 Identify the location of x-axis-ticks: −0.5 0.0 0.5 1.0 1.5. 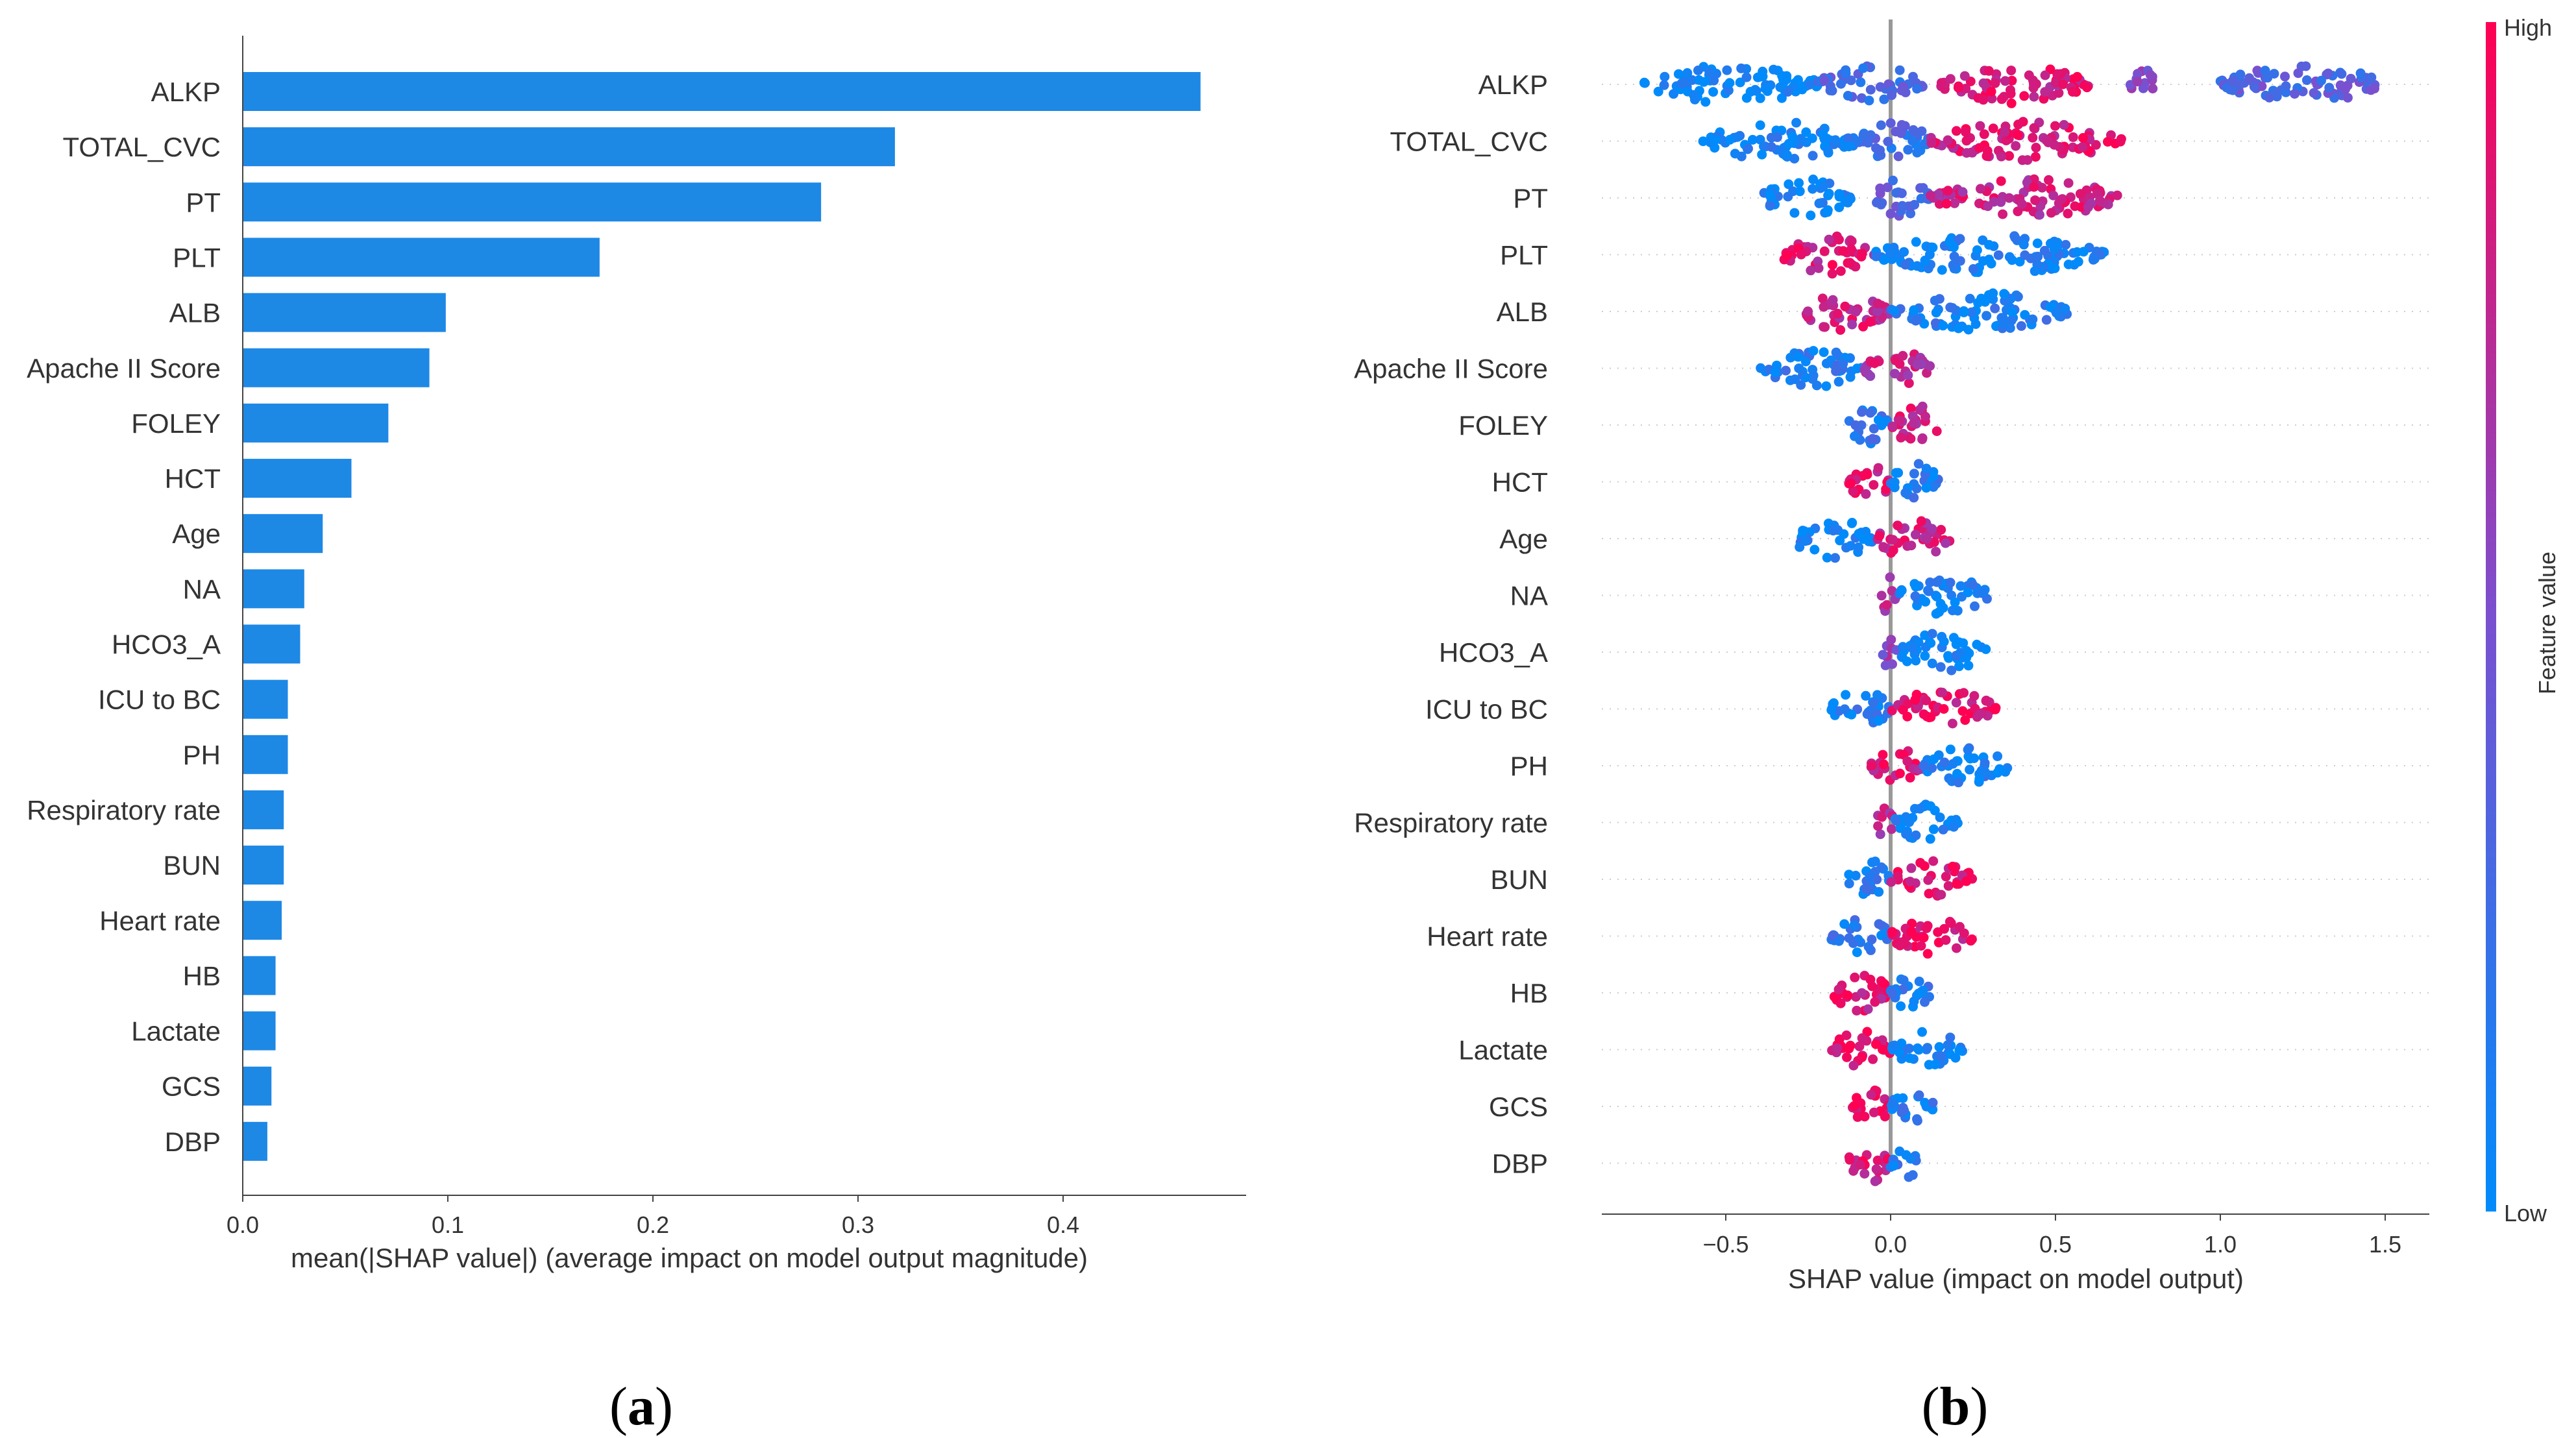
(2051, 1236).